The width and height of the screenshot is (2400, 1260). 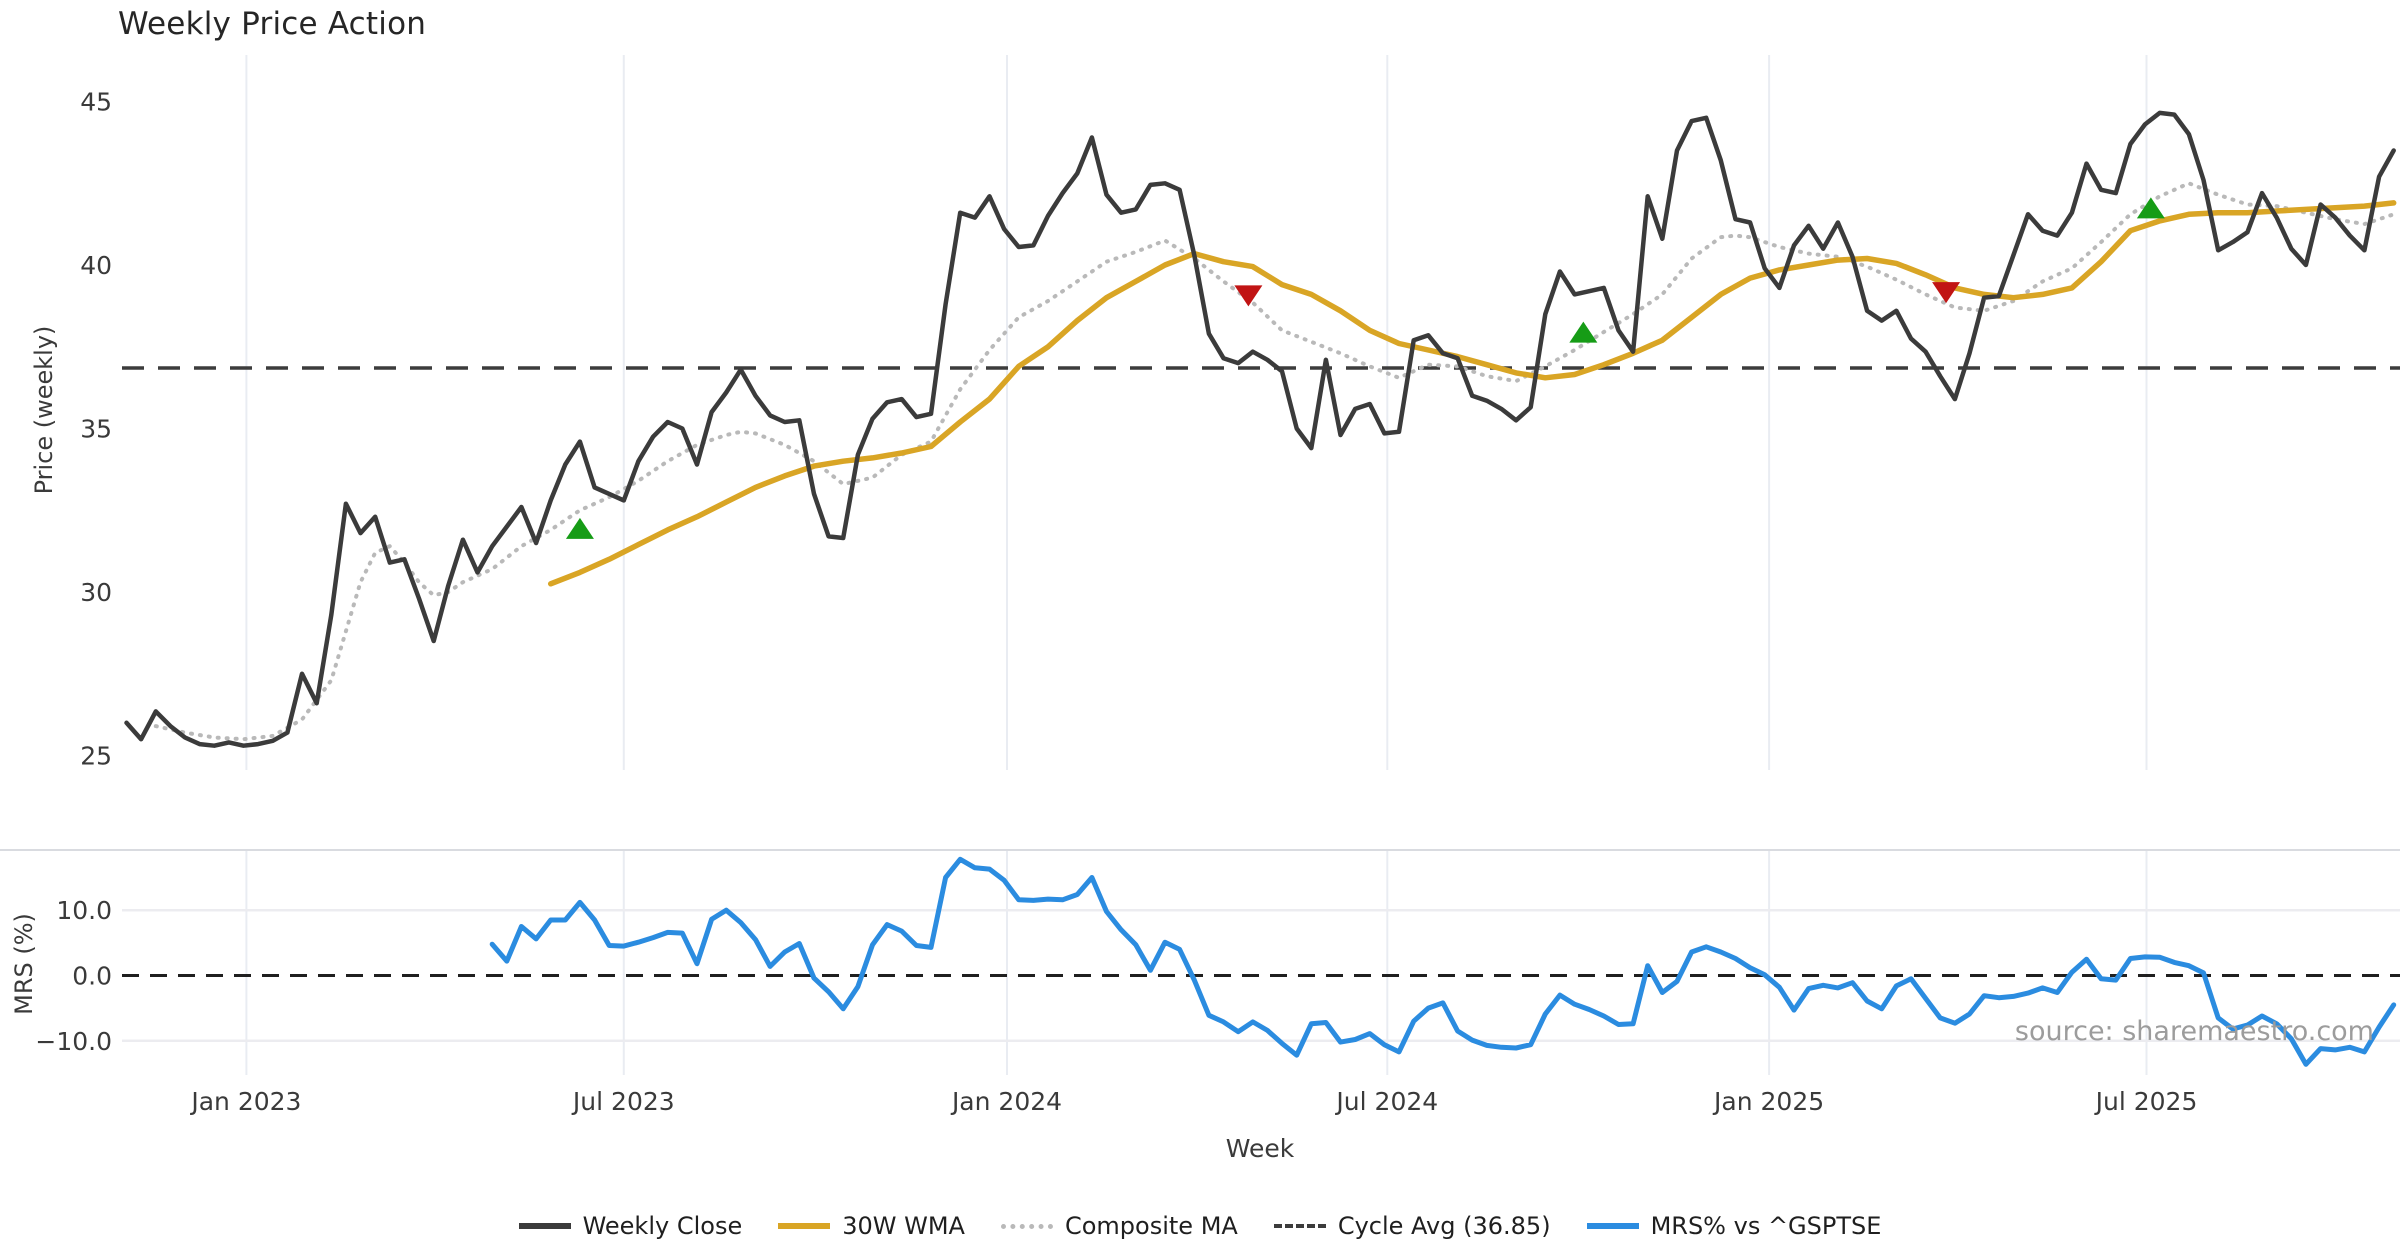 I want to click on x-tick-label: Jul 2024, so click(x=1386, y=1101).